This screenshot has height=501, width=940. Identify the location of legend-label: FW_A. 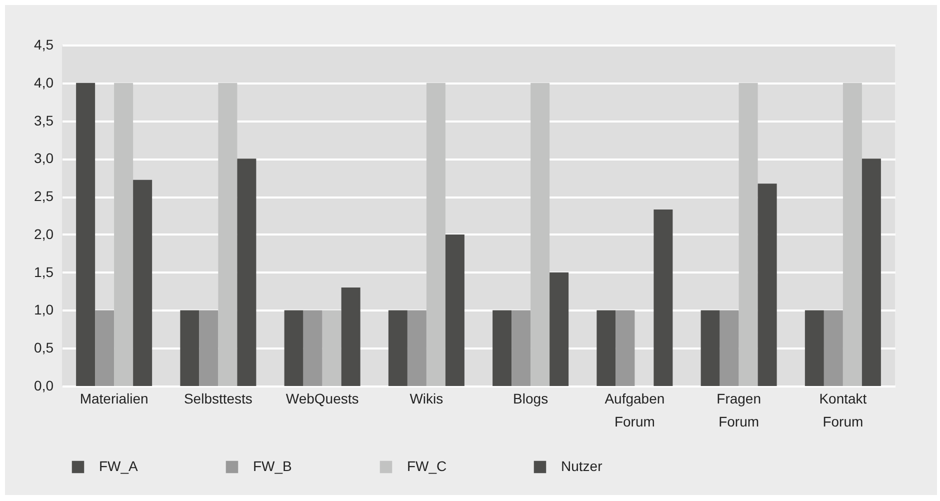
(119, 466).